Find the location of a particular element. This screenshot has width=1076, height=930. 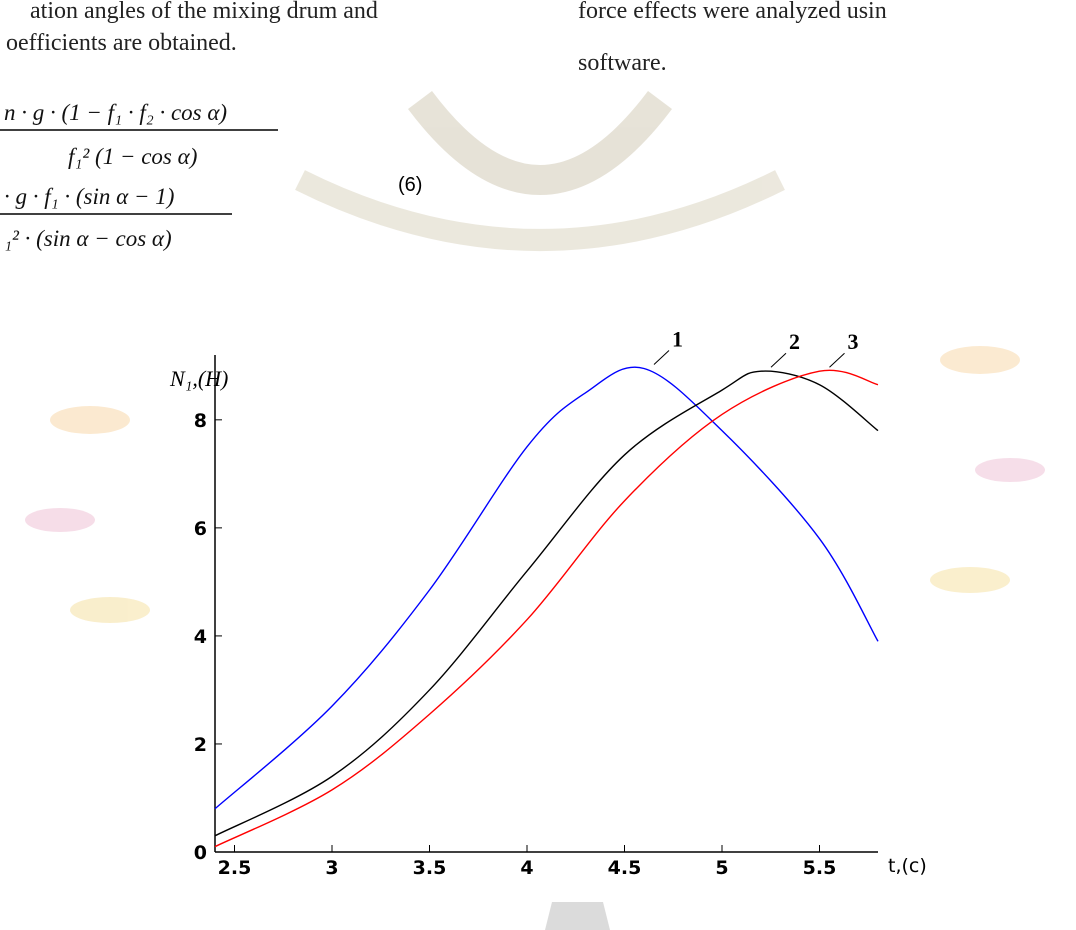

x-tick-label: 3.5 is located at coordinates (430, 868).